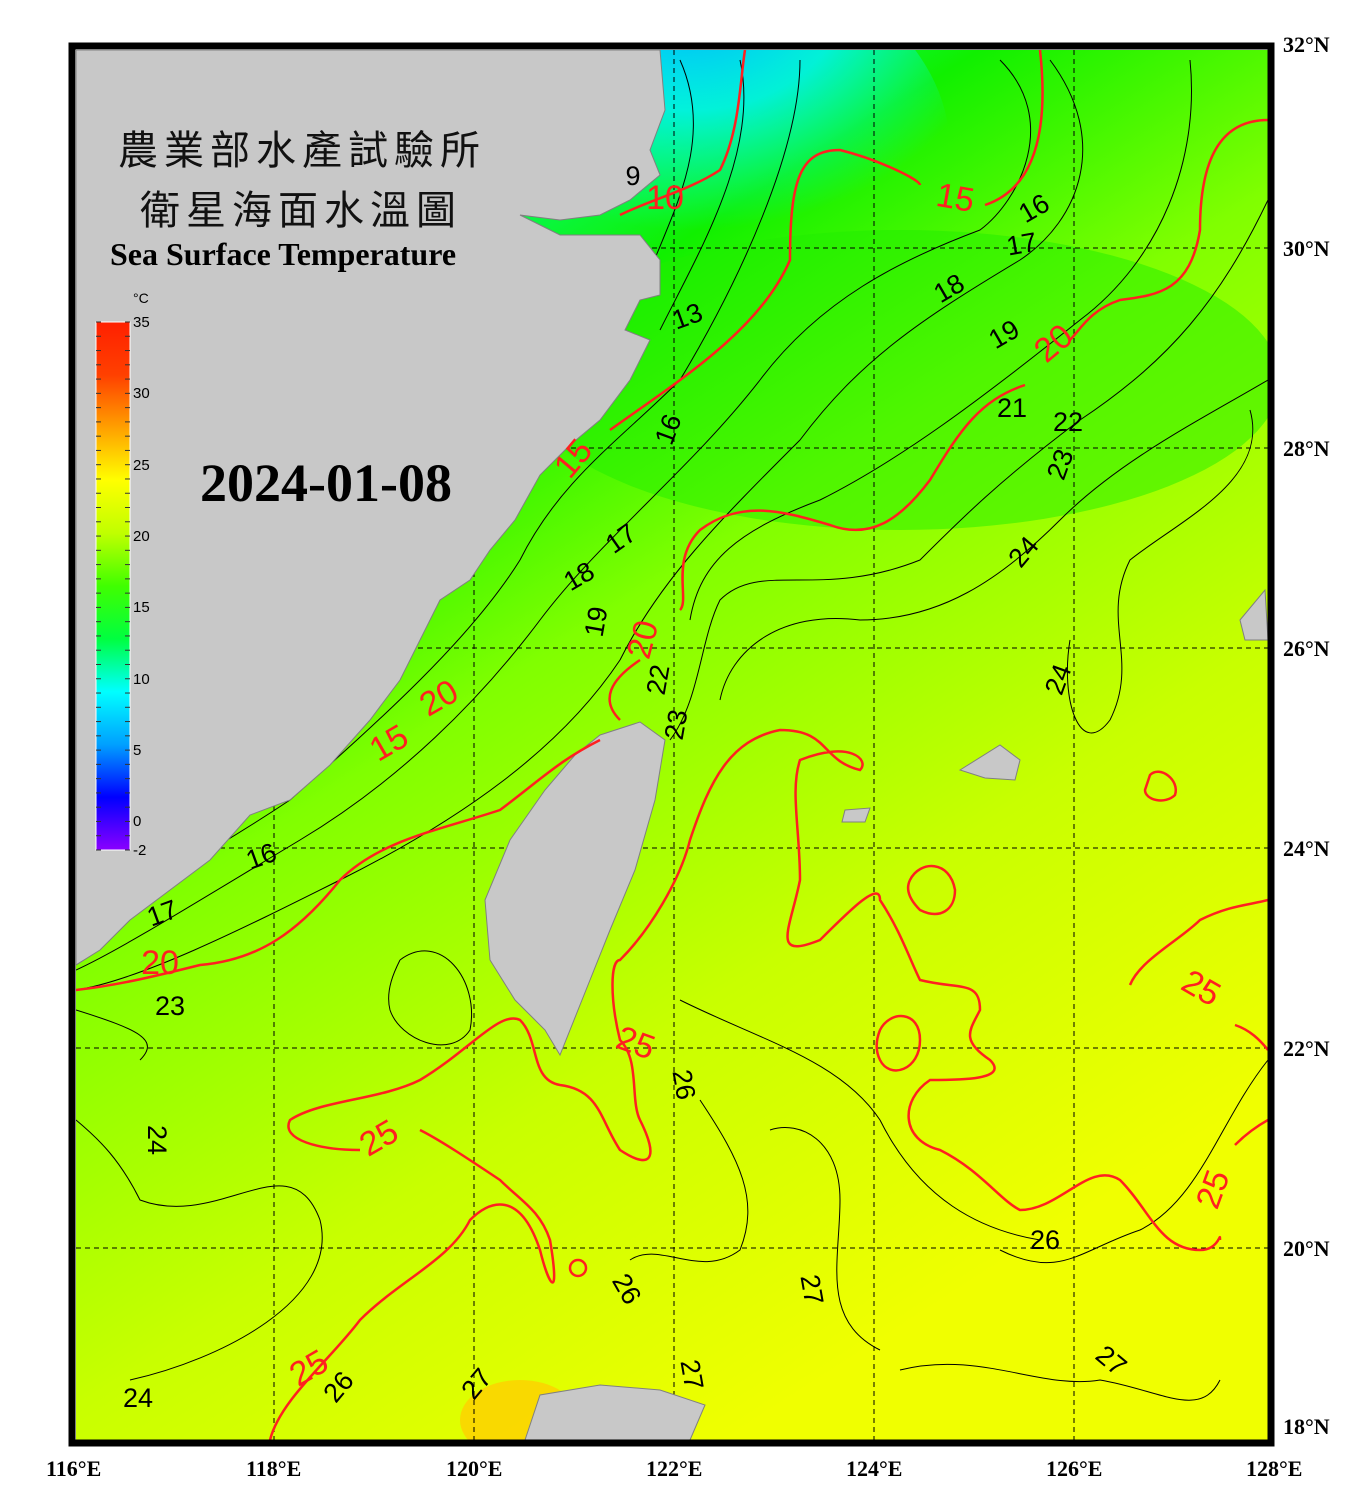 This screenshot has height=1500, width=1350. I want to click on colorbar-ticks, so click(113, 586).